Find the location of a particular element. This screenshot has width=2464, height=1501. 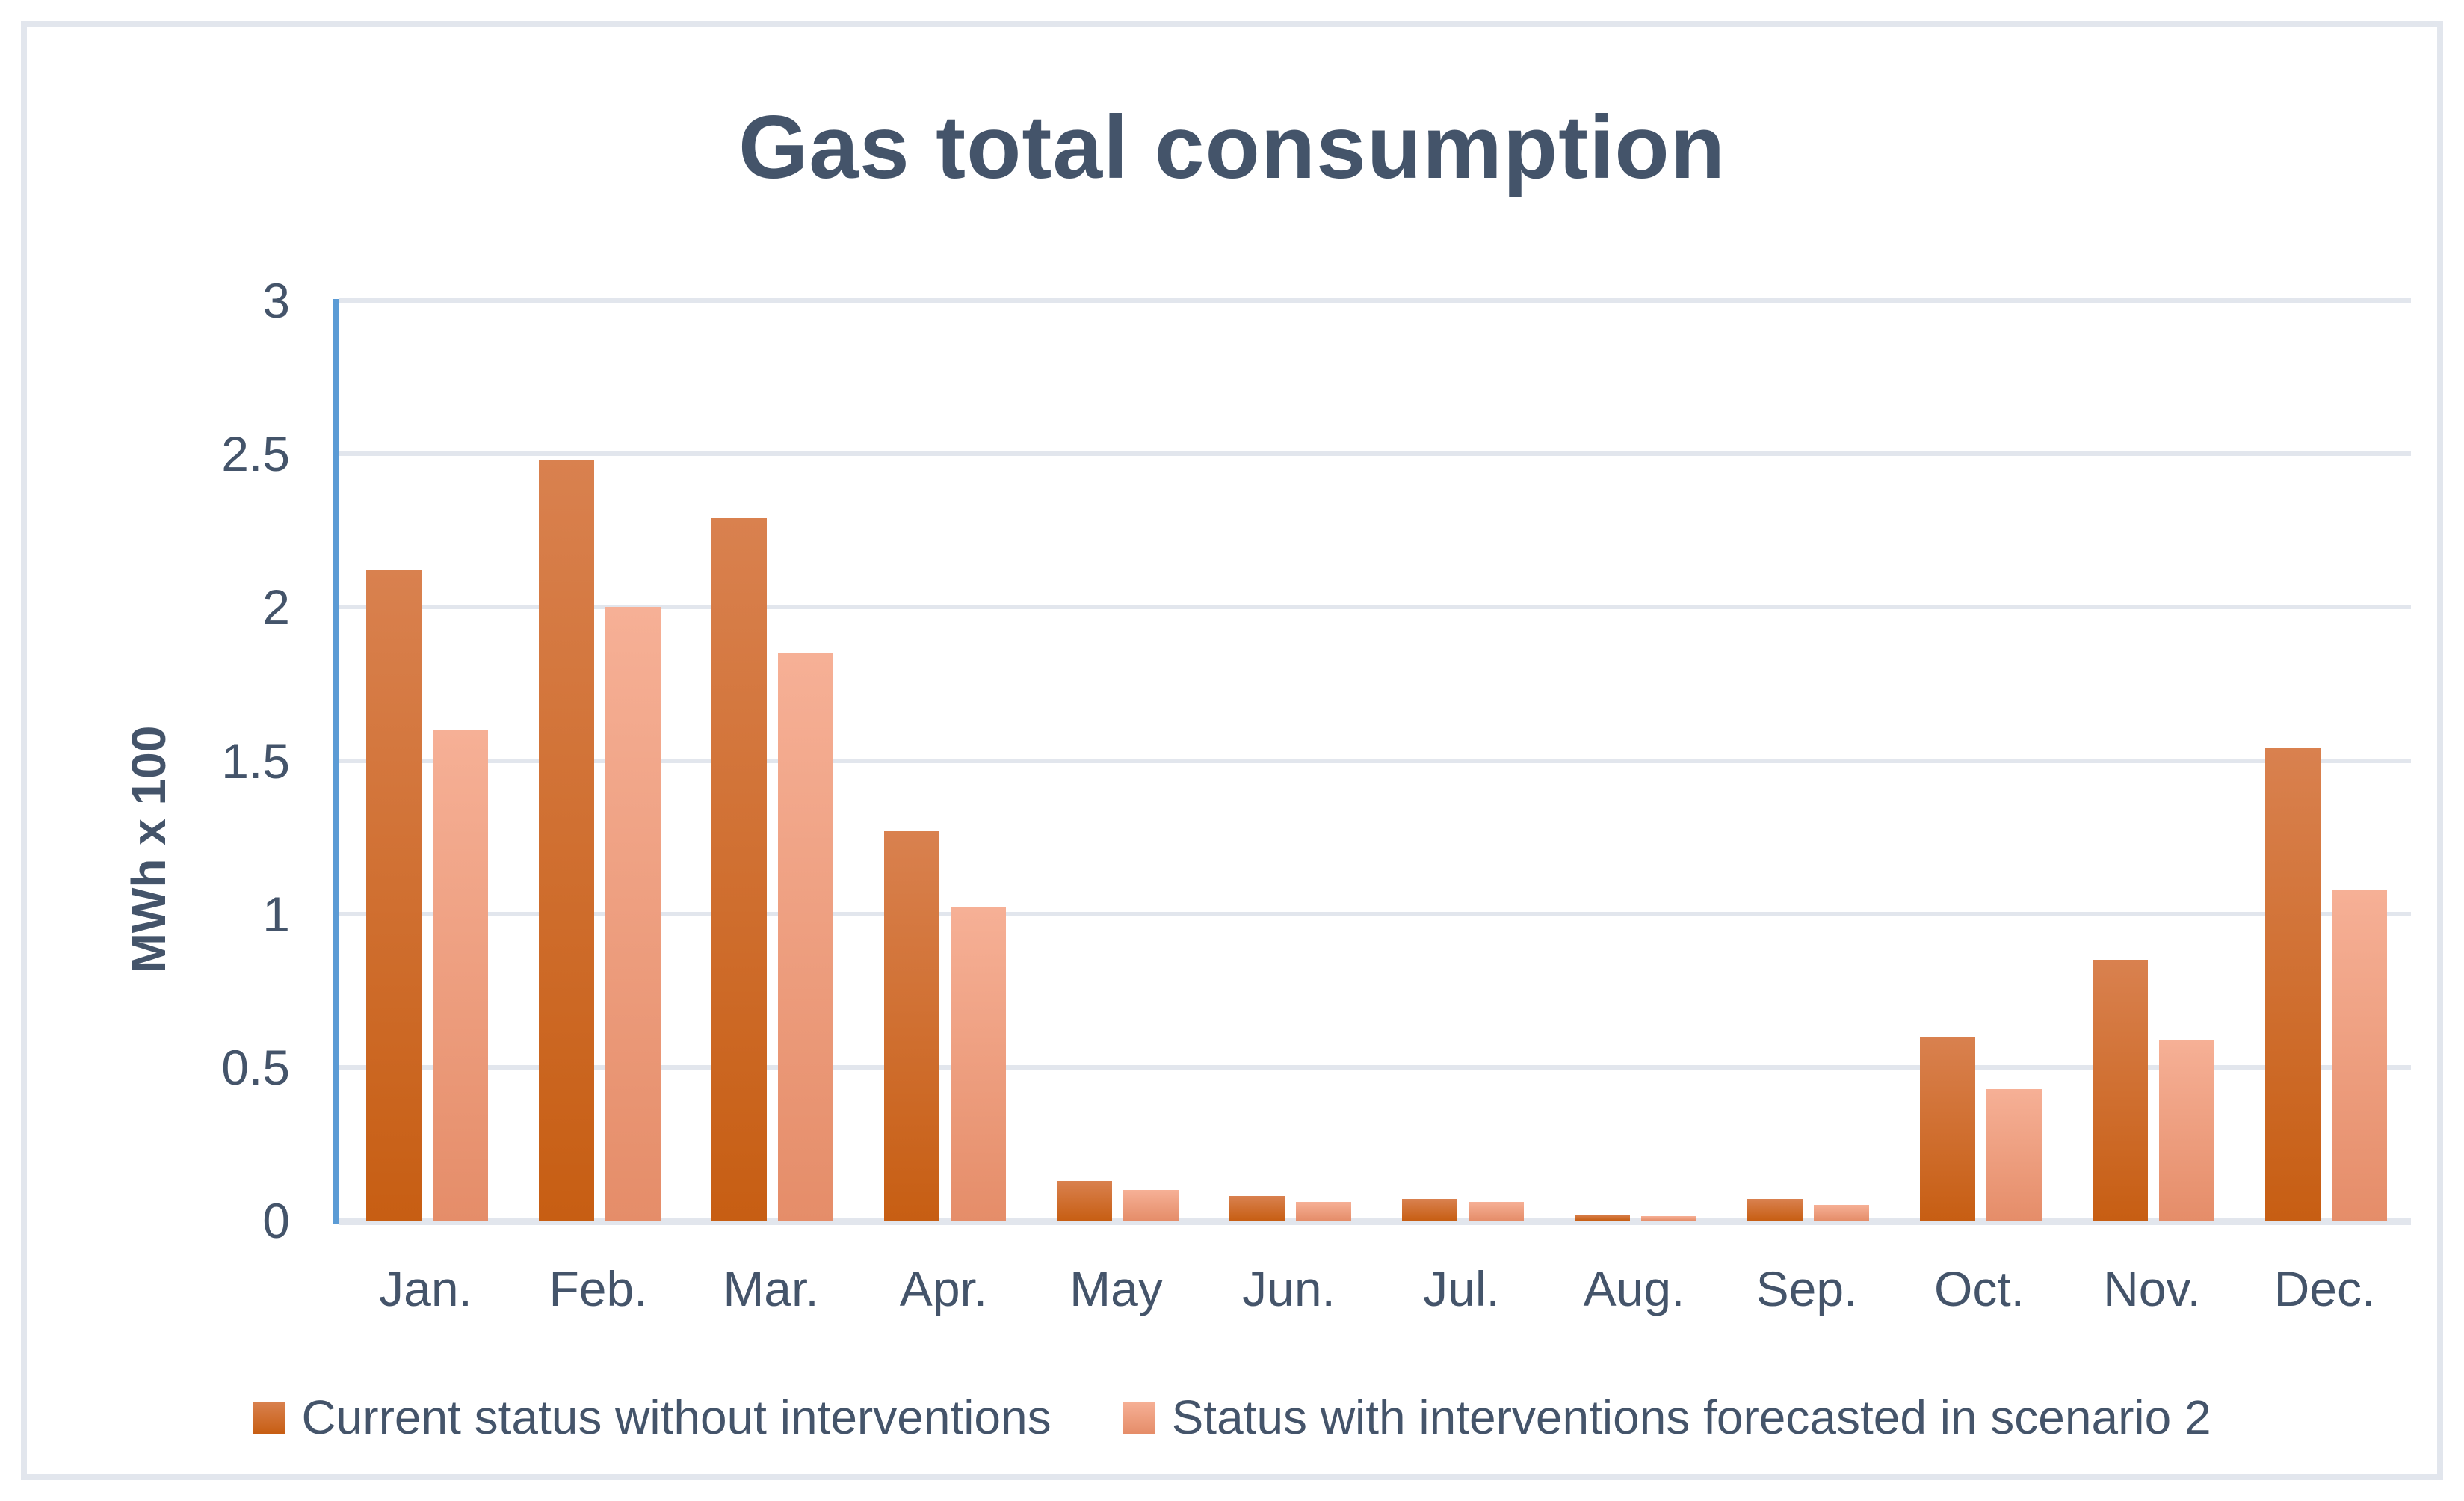

legend-item: Current status without interventions is located at coordinates (652, 1417).